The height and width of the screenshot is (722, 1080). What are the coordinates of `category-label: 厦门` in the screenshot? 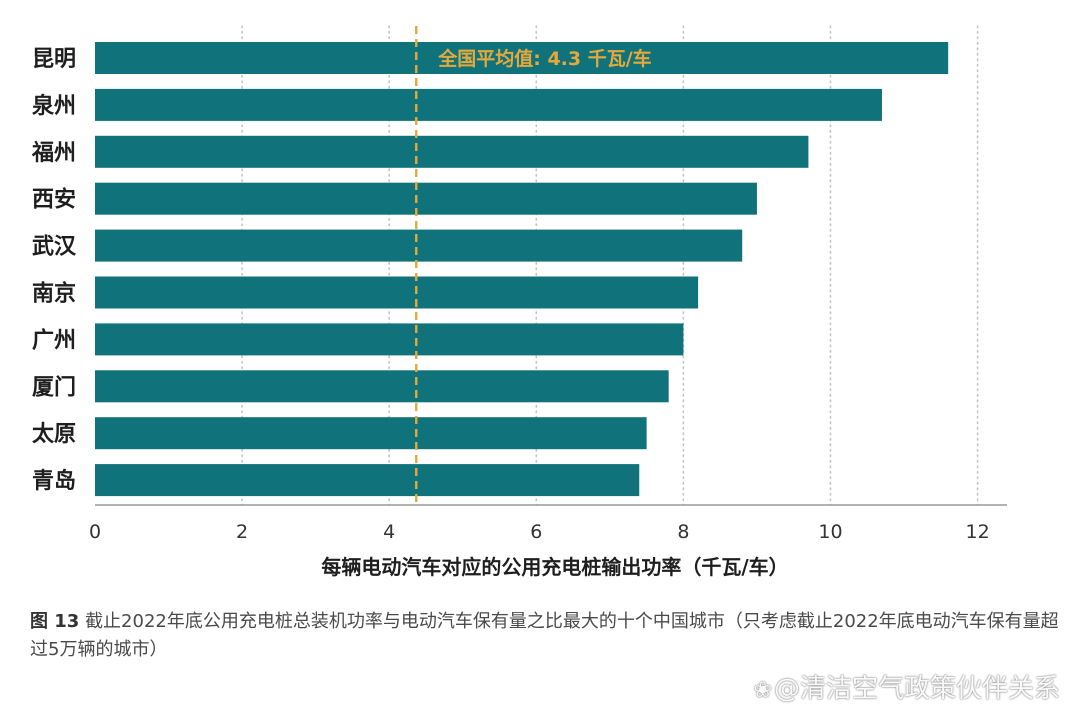 It's located at (54, 387).